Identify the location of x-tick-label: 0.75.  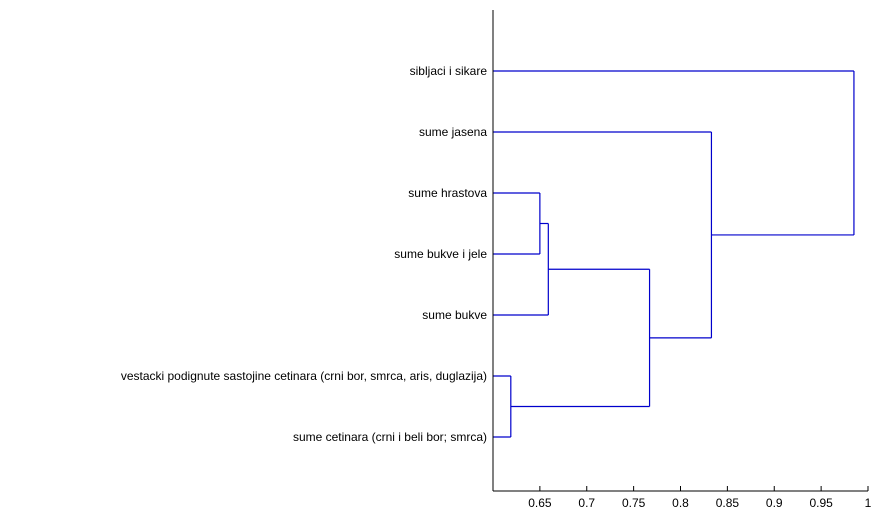
(634, 503).